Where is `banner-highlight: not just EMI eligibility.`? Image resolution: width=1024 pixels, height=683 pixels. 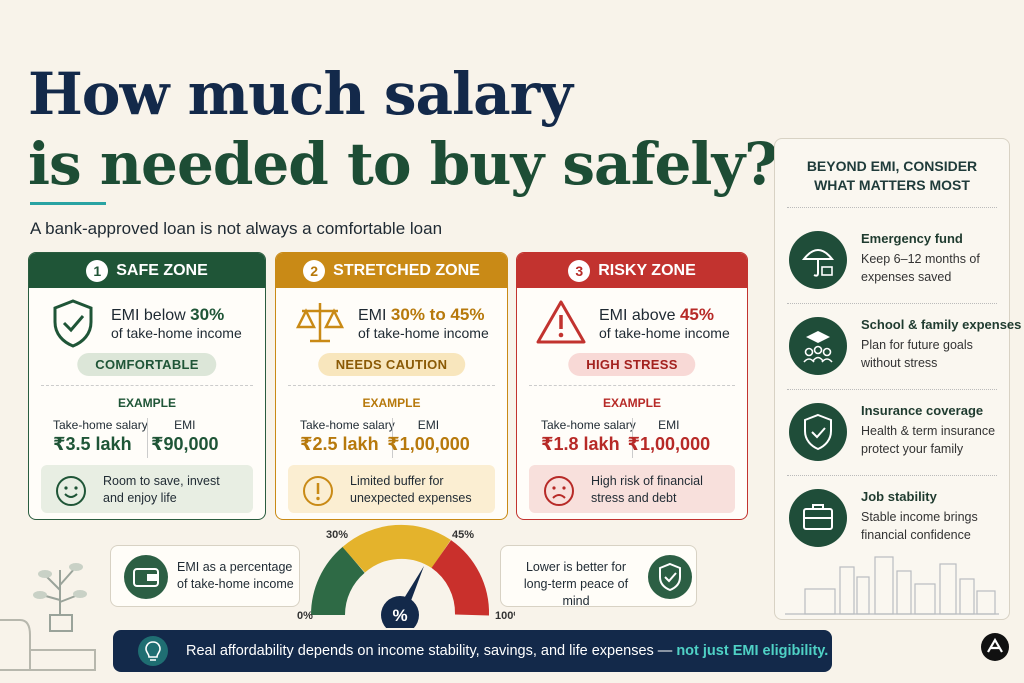
banner-highlight: not just EMI eligibility. is located at coordinates (752, 651).